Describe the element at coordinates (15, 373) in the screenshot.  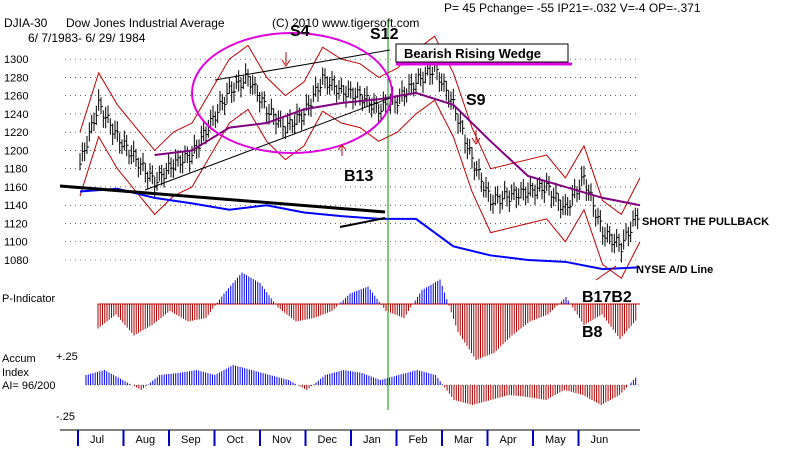
I see `accum-label-2: Index` at that location.